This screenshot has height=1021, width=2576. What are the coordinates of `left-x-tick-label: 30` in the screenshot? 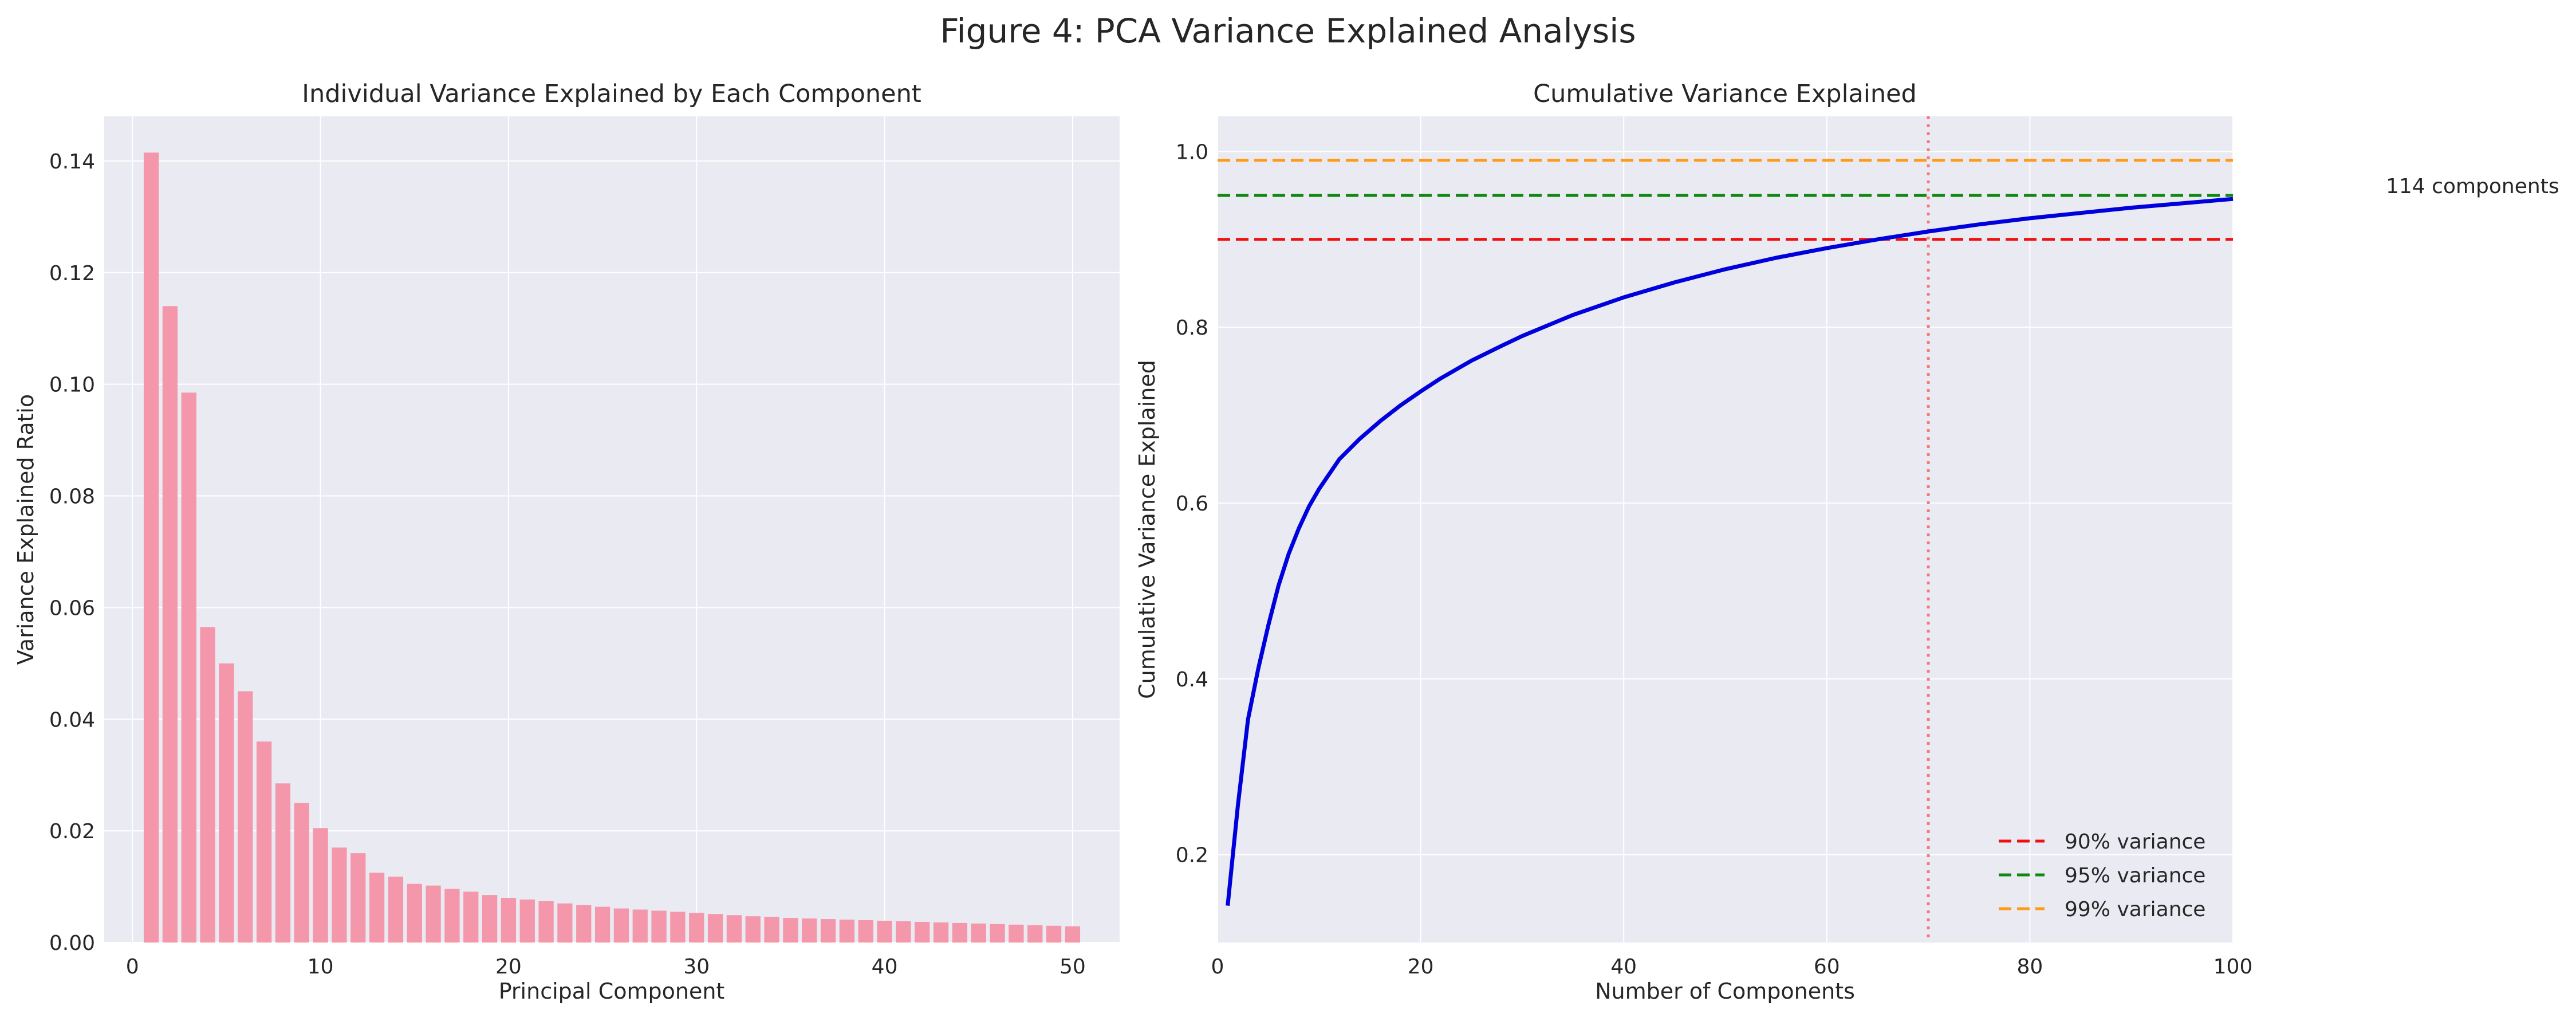 It's located at (697, 967).